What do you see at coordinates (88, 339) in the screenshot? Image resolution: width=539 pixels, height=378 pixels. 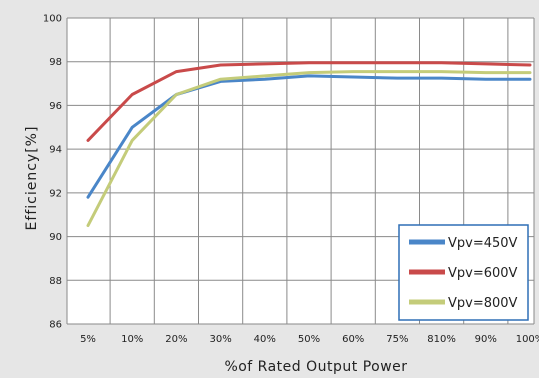 I see `x-tick-label: 5%` at bounding box center [88, 339].